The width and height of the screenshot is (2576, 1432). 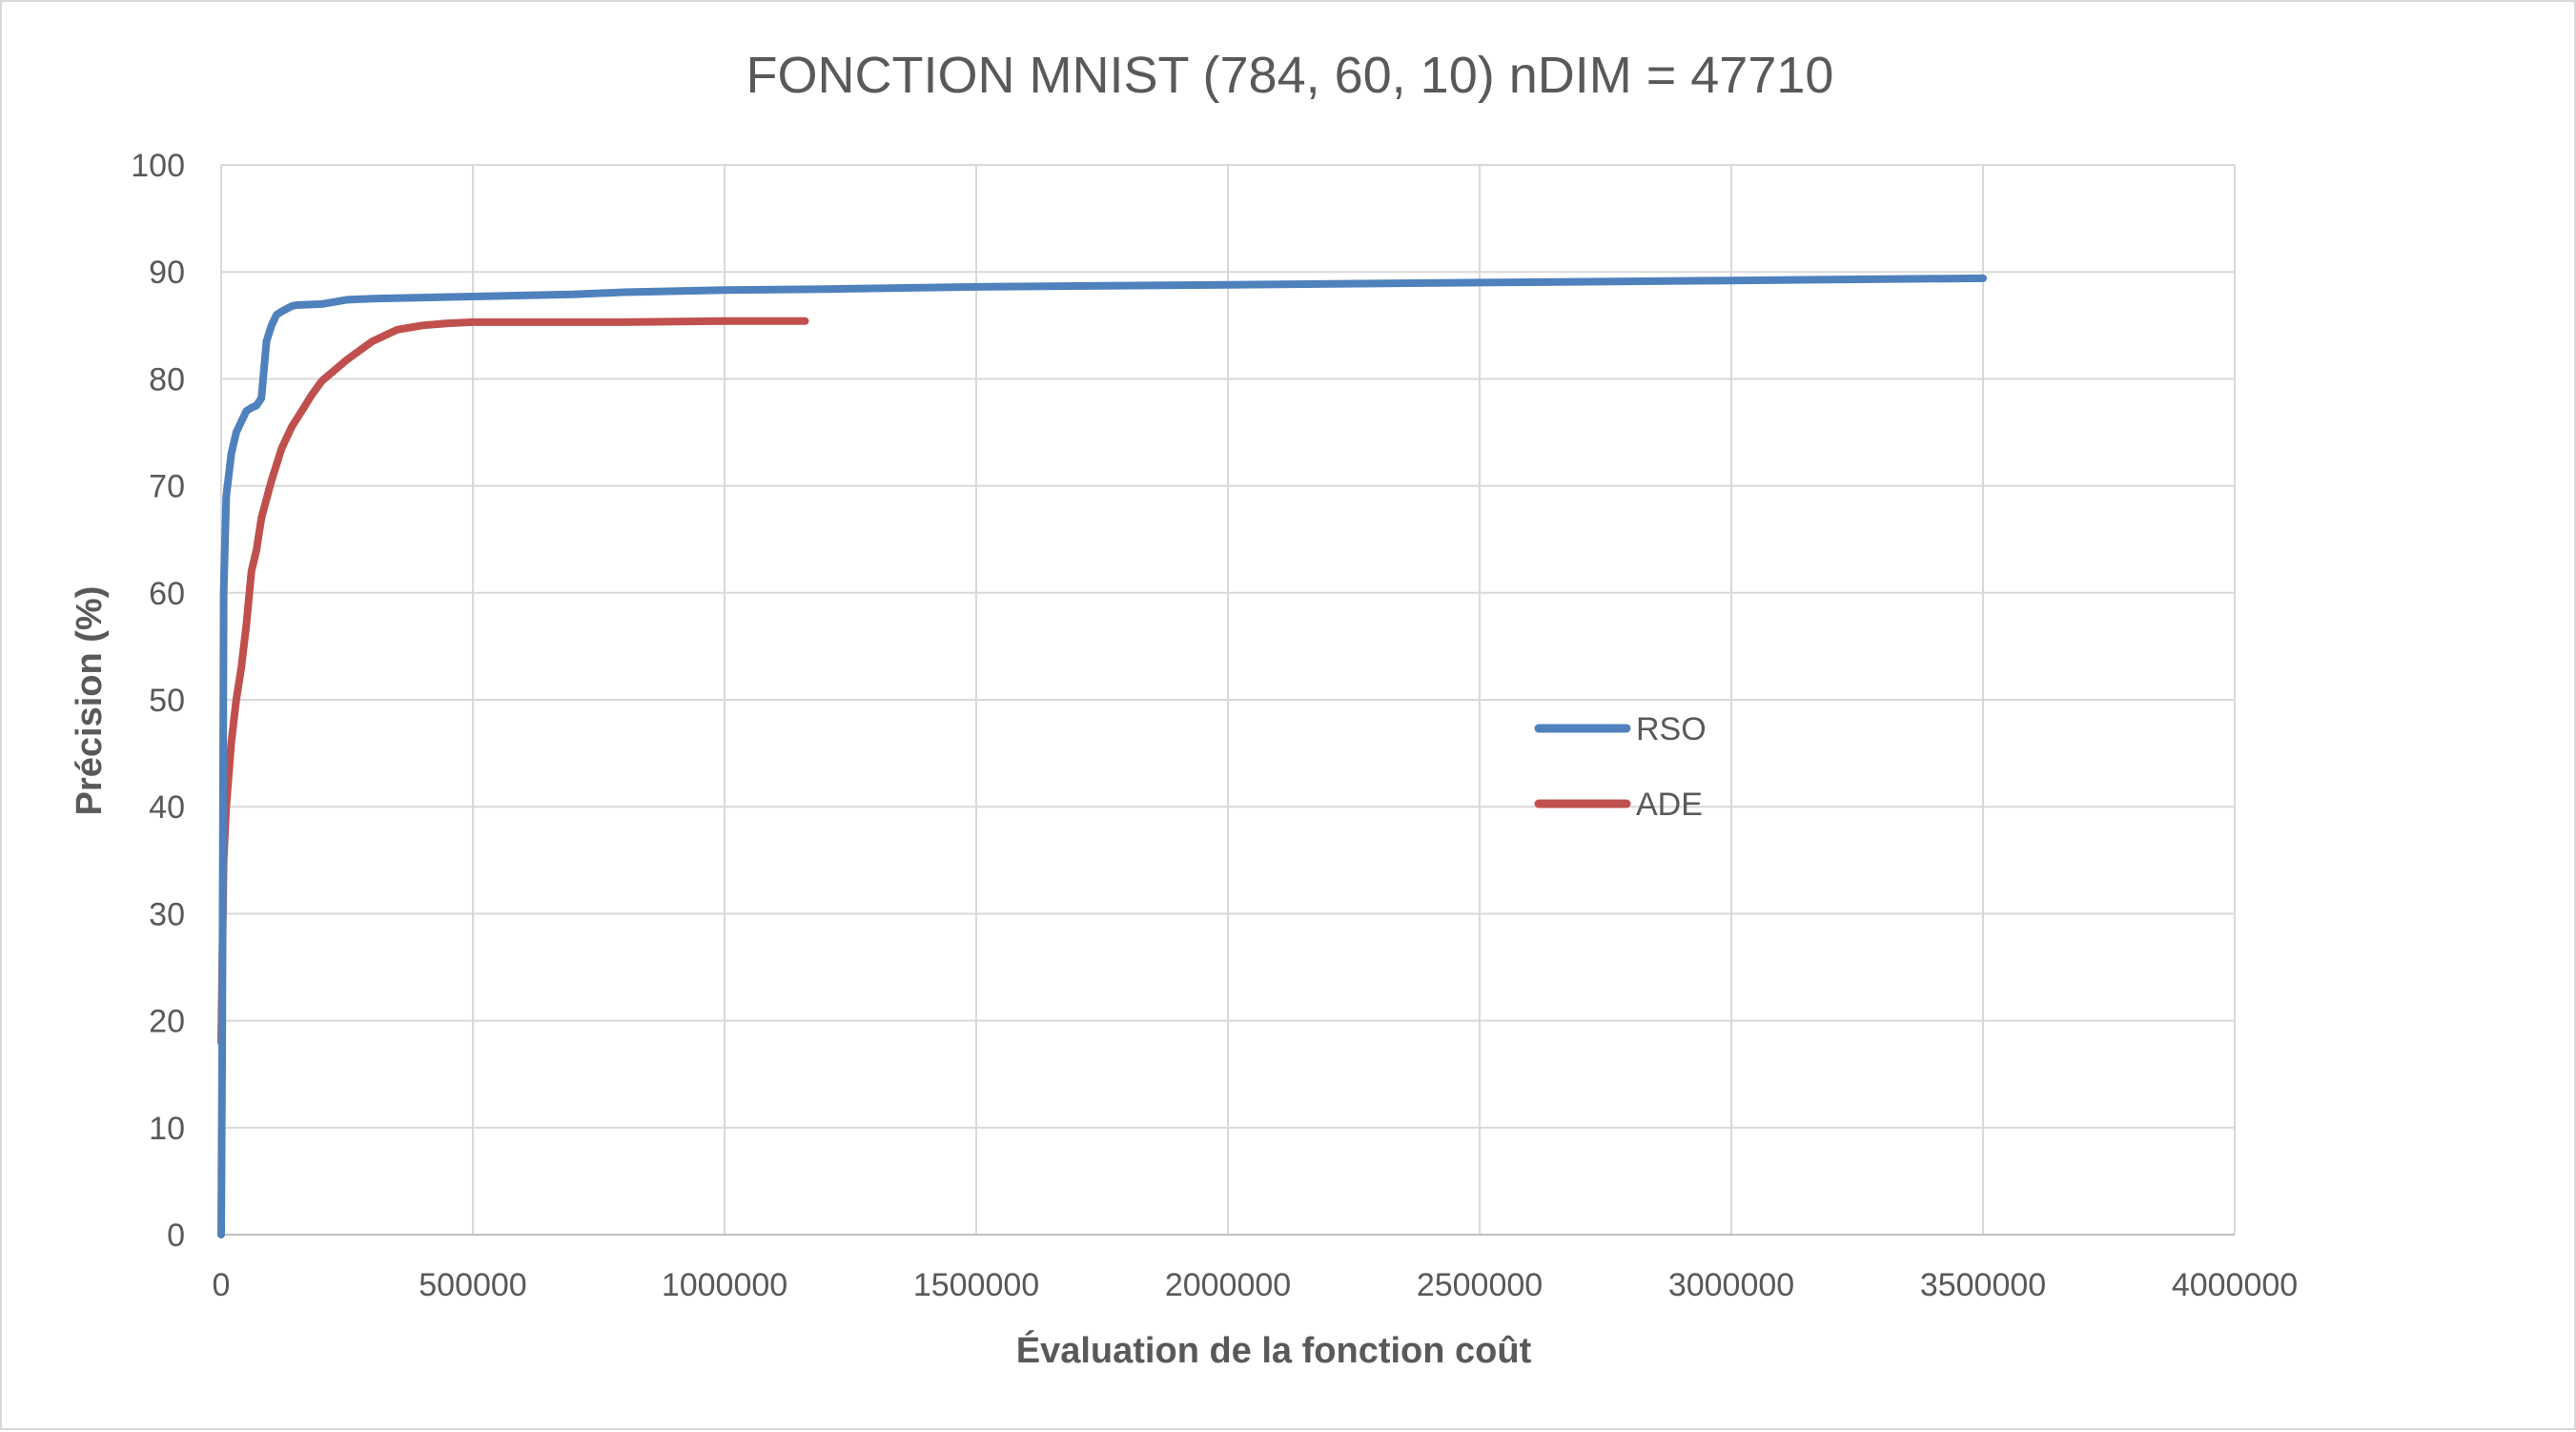 What do you see at coordinates (513, 681) in the screenshot?
I see `series-line-ade` at bounding box center [513, 681].